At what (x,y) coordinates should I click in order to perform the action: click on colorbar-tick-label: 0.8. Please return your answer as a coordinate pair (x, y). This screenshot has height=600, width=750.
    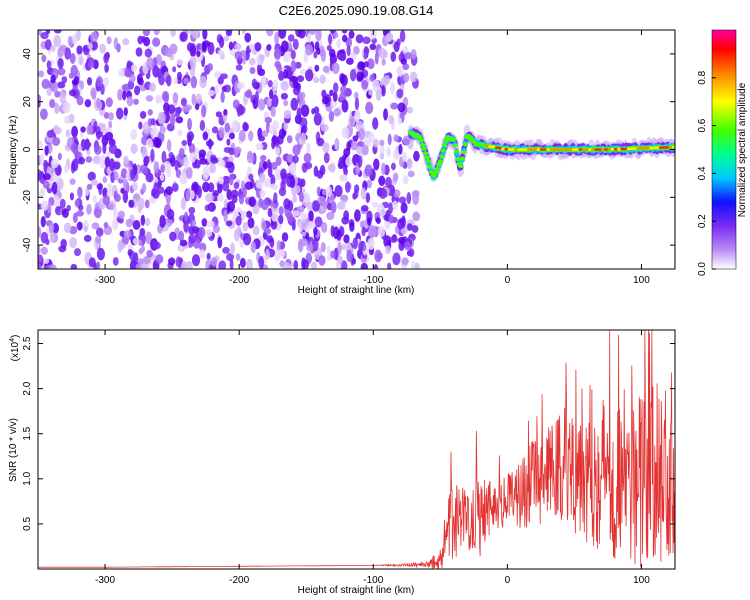
    Looking at the image, I should click on (702, 77).